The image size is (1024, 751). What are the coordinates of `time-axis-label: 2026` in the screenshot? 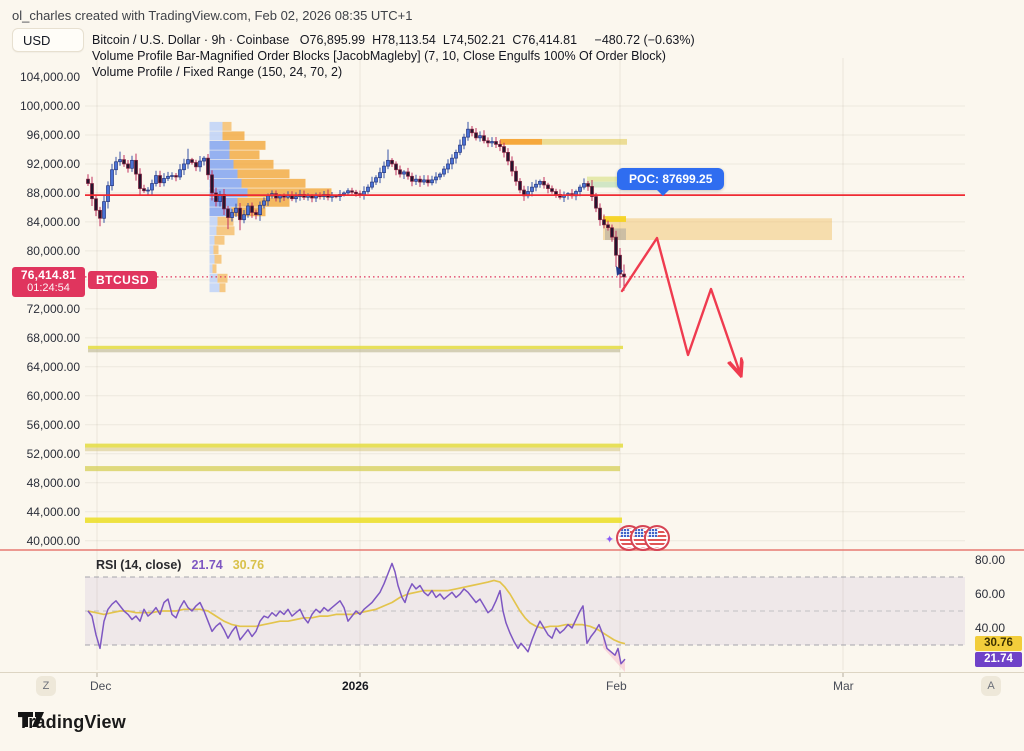 It's located at (355, 686).